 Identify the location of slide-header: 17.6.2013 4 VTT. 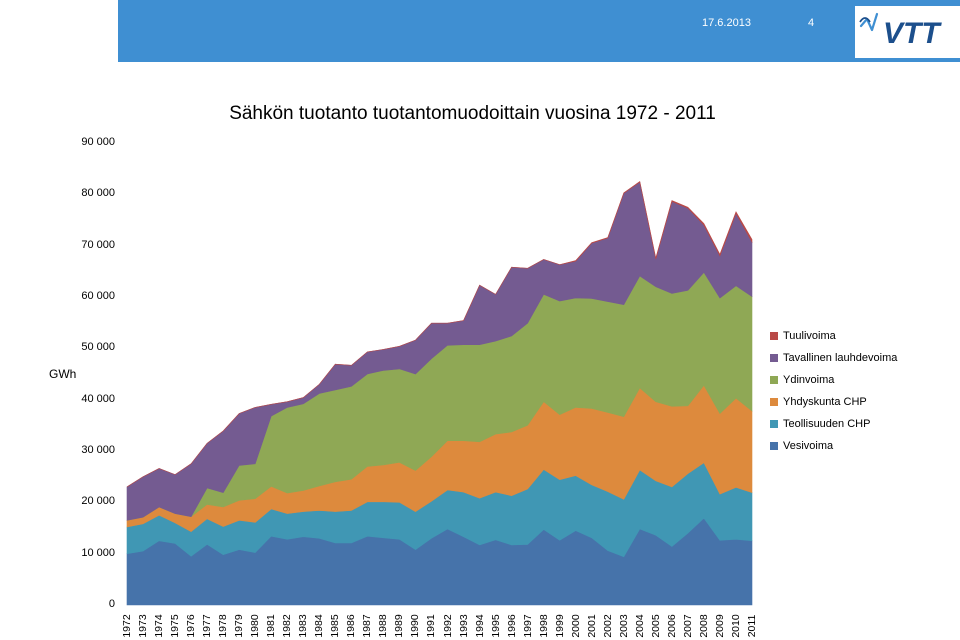
(480, 31).